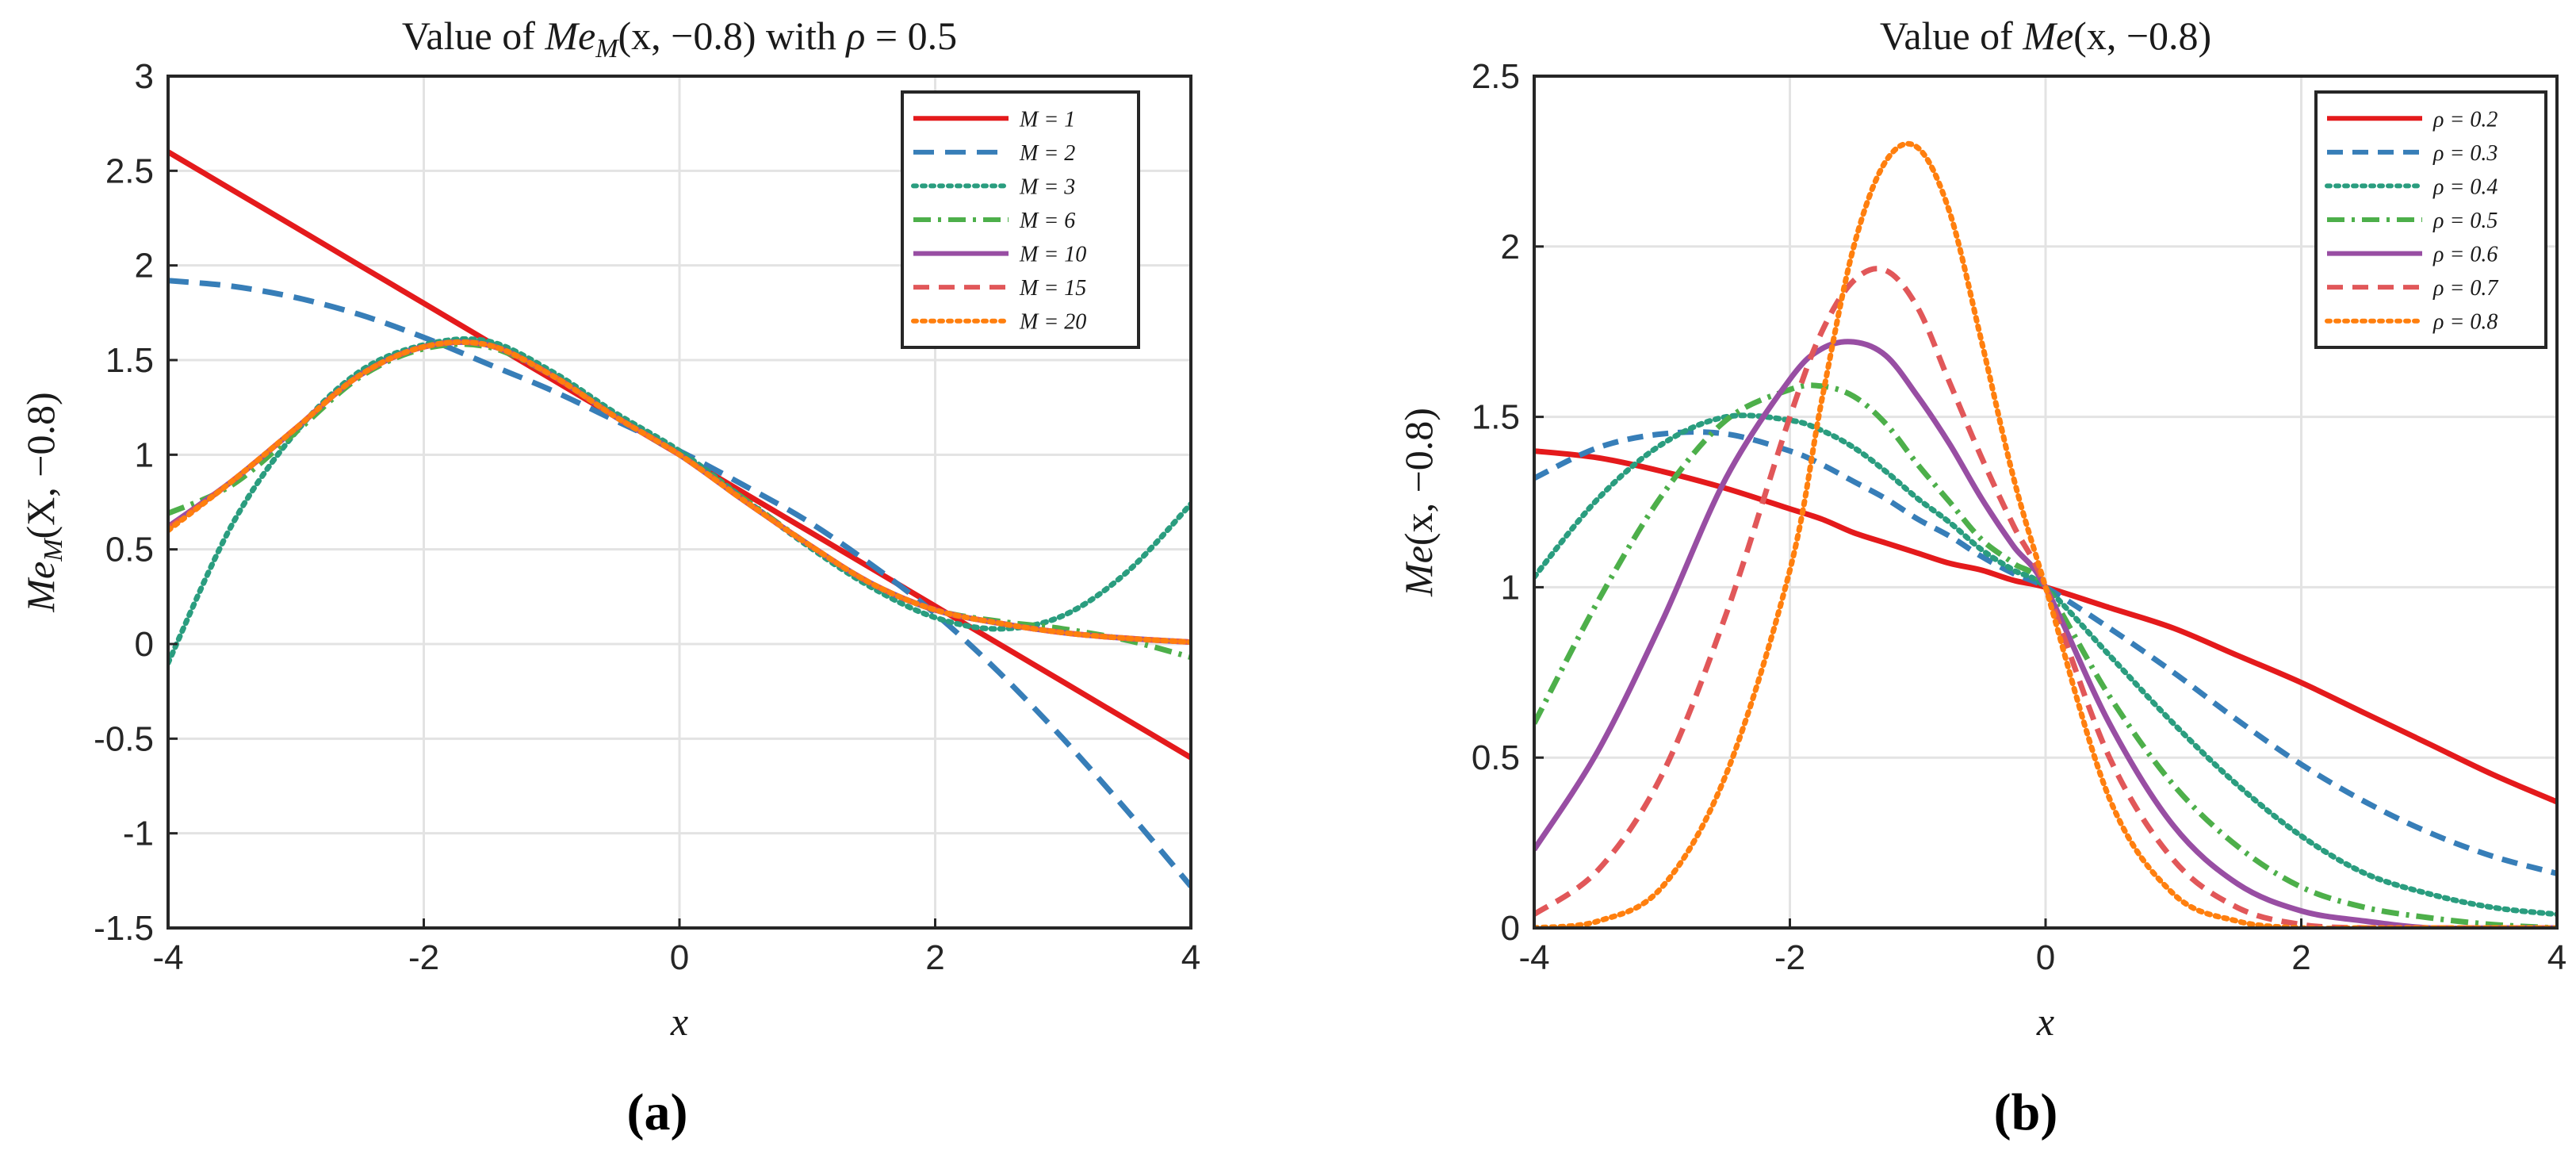 The height and width of the screenshot is (1154, 2576). I want to click on legend-label: M = 6, so click(1047, 221).